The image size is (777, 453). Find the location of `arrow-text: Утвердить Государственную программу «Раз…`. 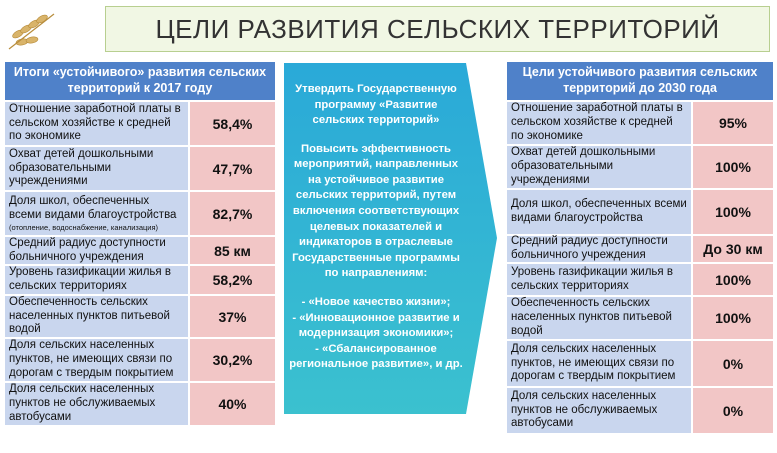

arrow-text: Утвердить Государственную программу «Раз… is located at coordinates (376, 227).